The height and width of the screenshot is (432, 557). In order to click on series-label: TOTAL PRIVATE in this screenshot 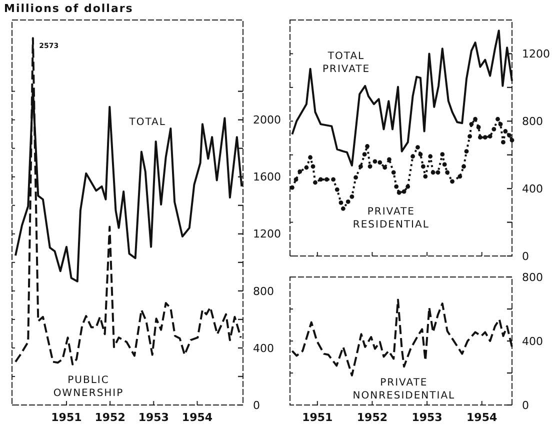, I will do `click(346, 62)`.